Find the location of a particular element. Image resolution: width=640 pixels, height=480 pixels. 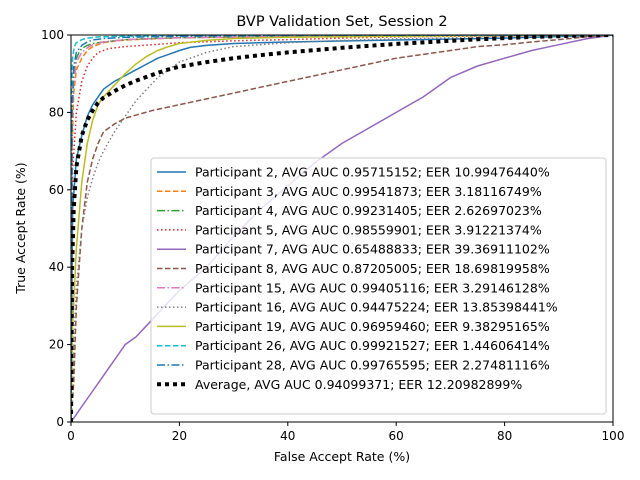

x-tick-label: 60 is located at coordinates (396, 436).